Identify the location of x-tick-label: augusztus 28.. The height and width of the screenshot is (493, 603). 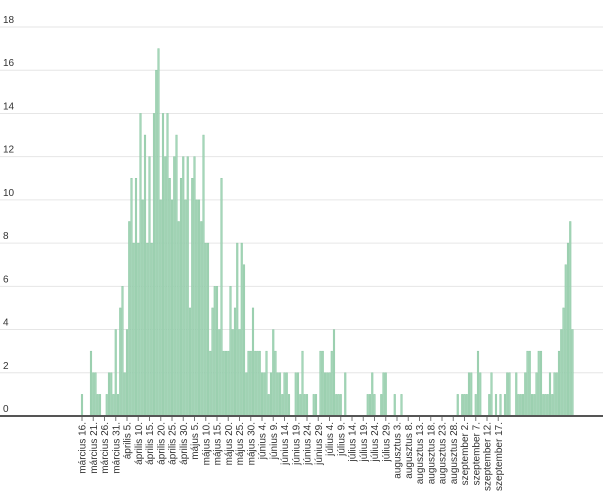
(454, 453).